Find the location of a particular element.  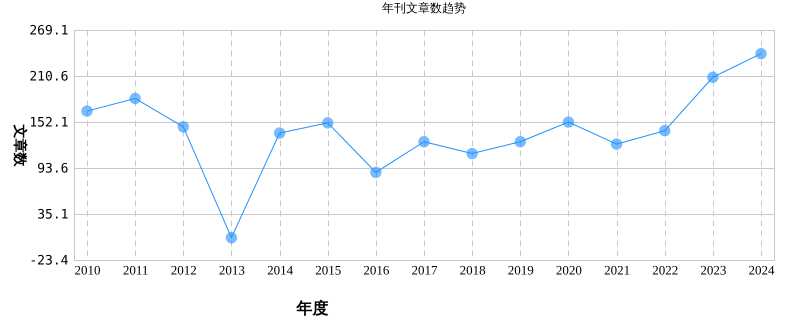

x-tick-label: 2021 is located at coordinates (617, 270).